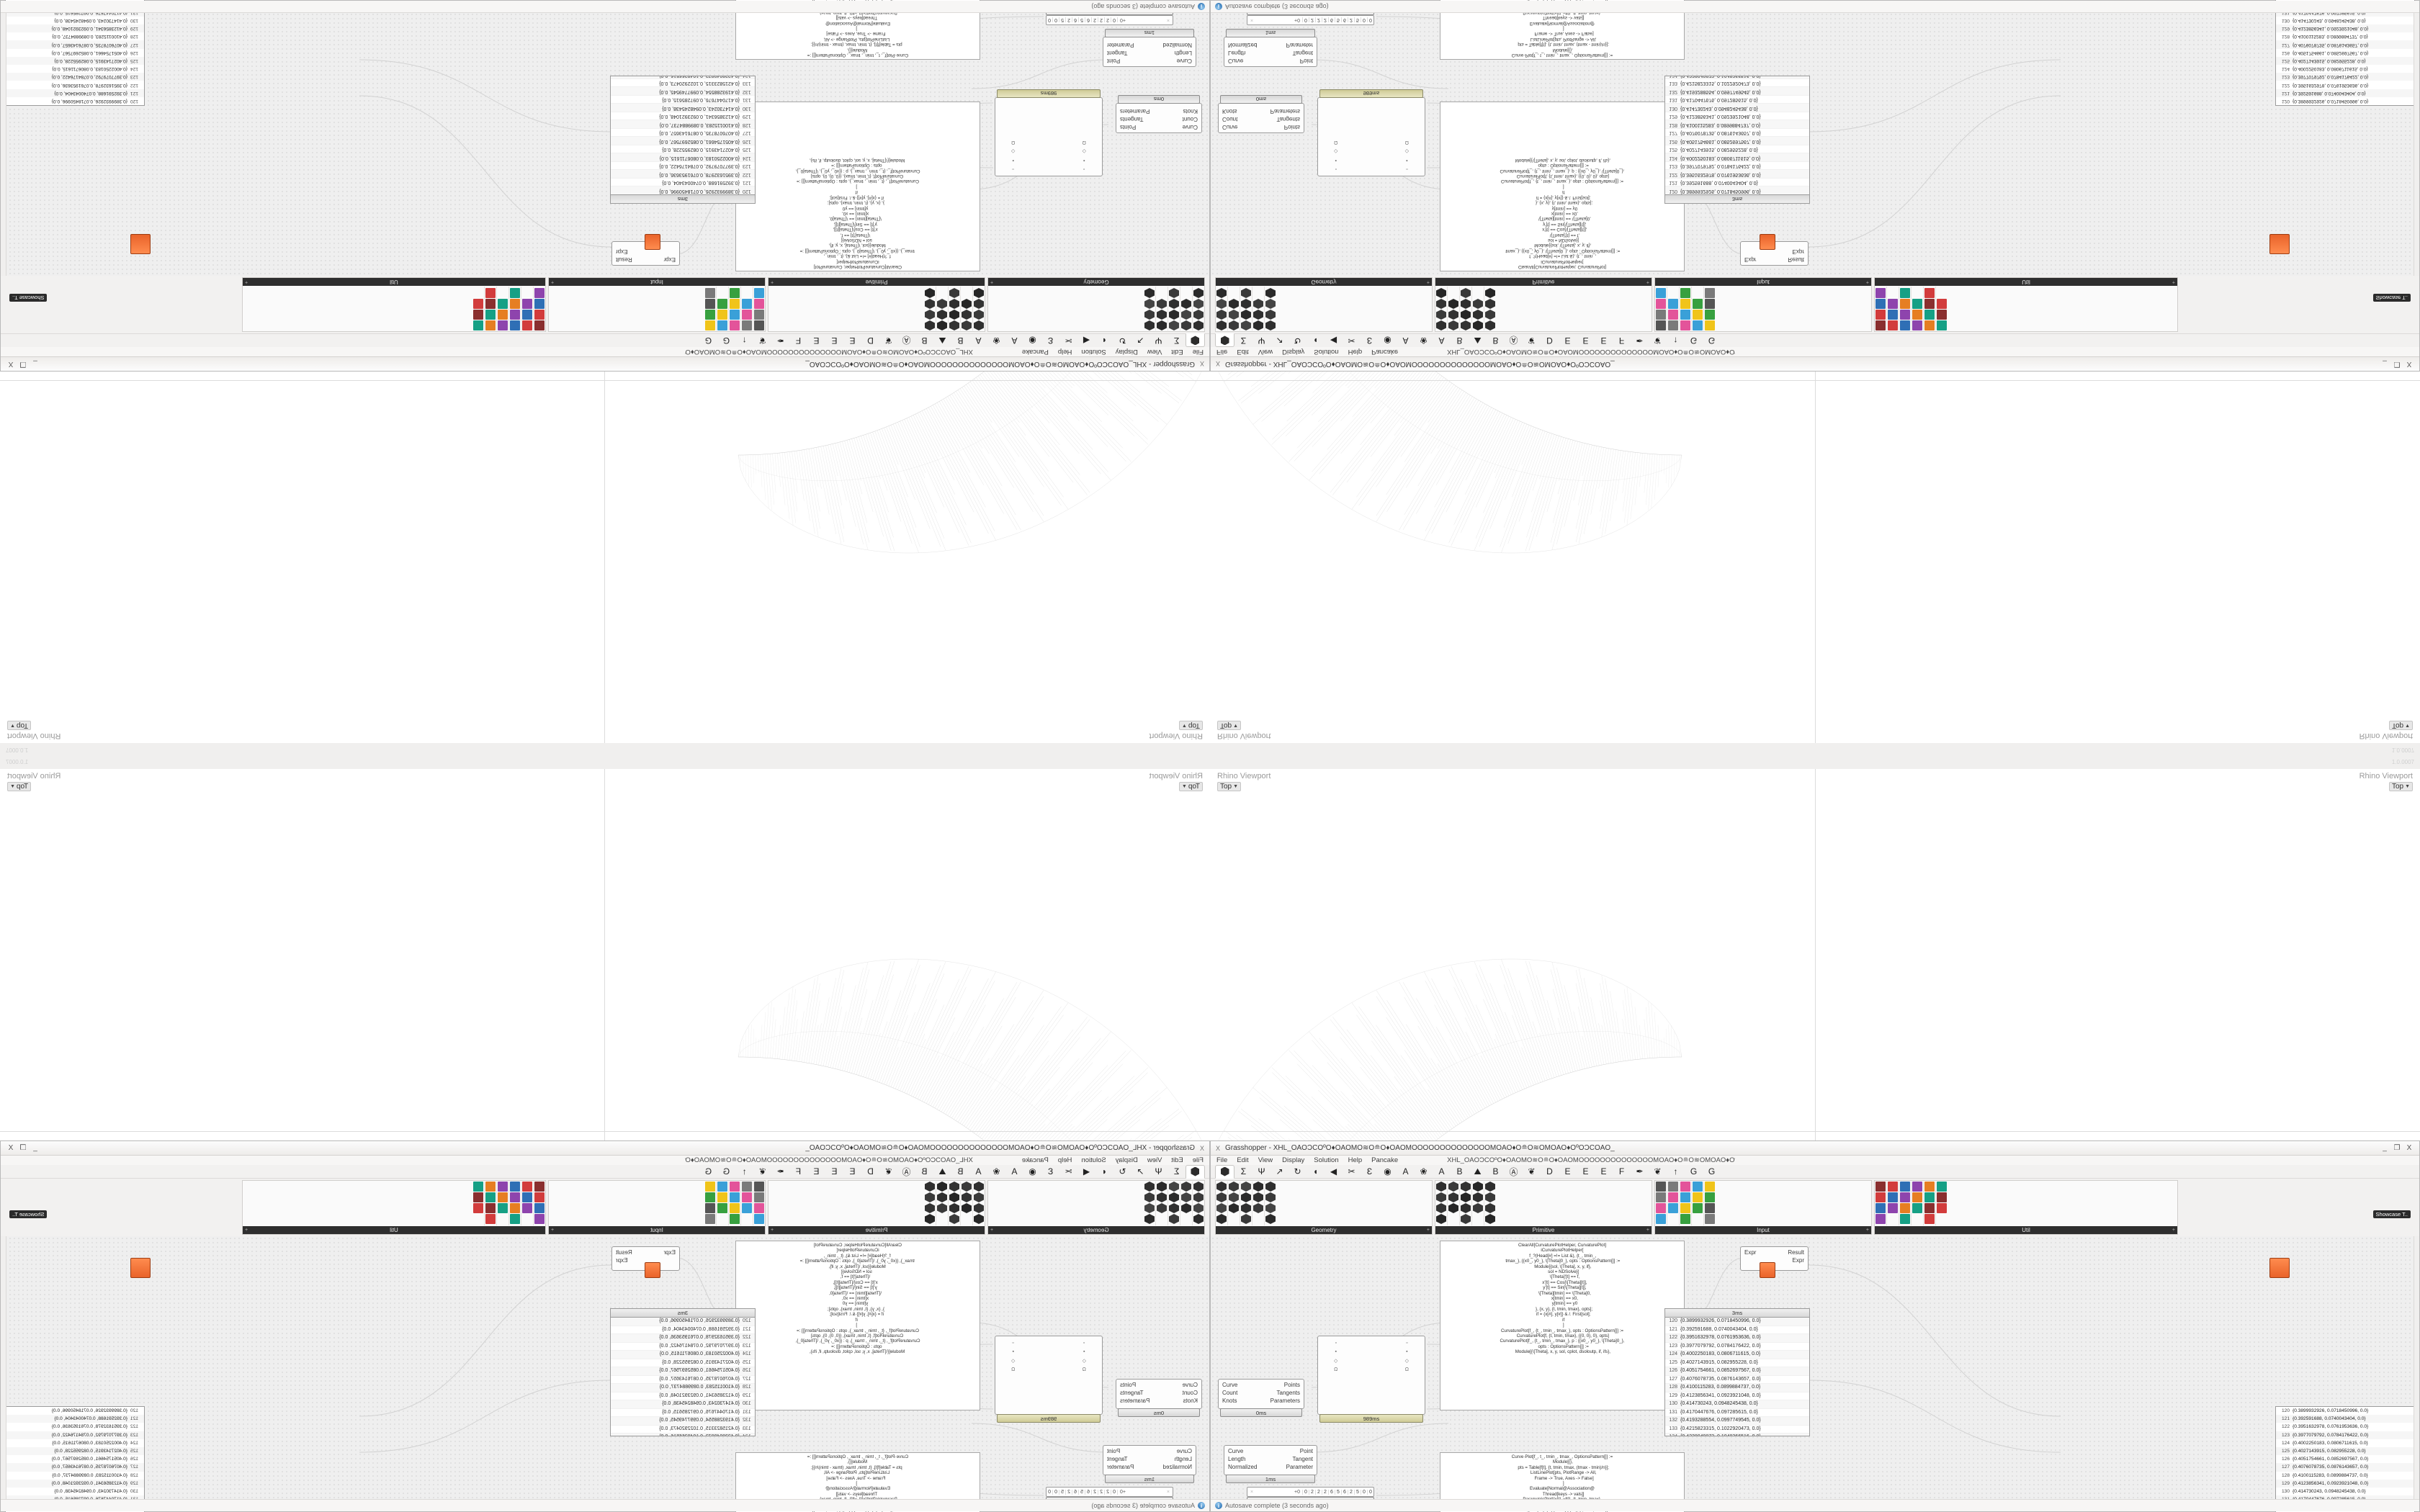  What do you see at coordinates (1478, 341) in the screenshot?
I see `ribbon-tab-14: ⛰` at bounding box center [1478, 341].